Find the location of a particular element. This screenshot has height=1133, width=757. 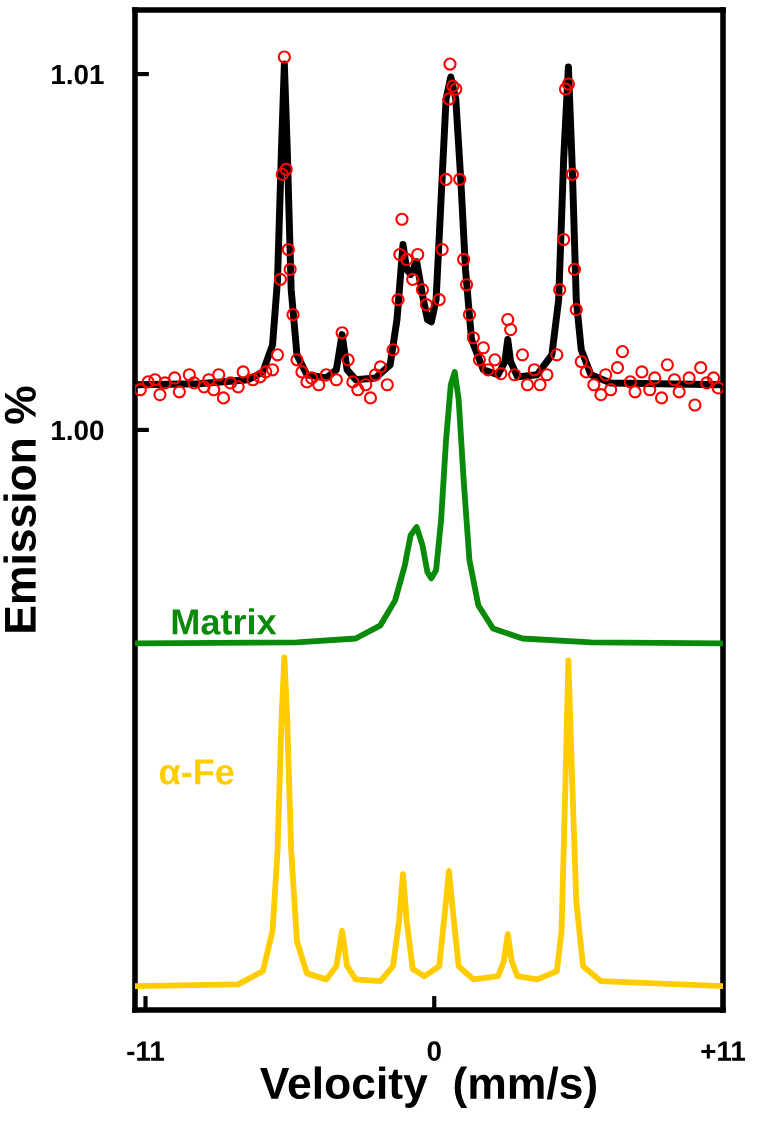

x-axis-title: Velocity (mm/s) is located at coordinates (428, 1087).